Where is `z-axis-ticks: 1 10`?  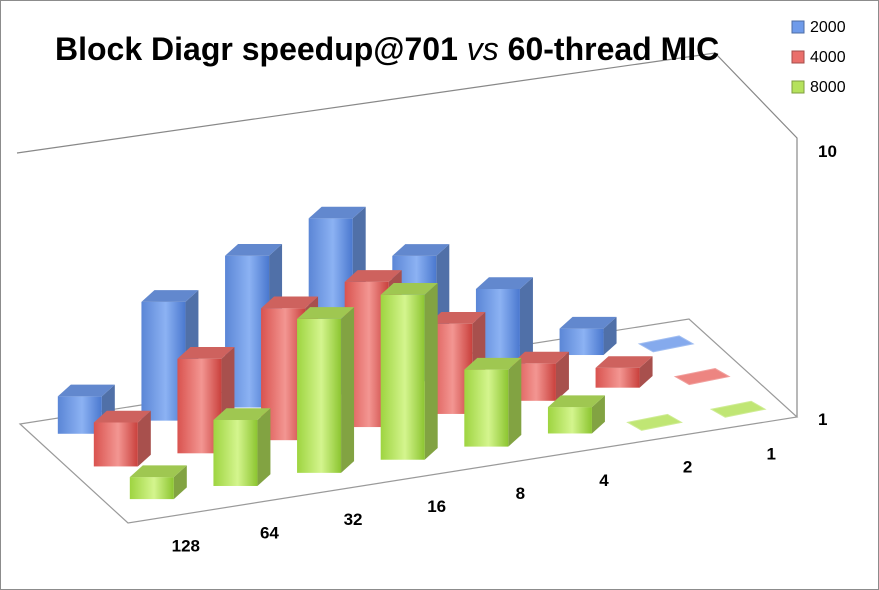 z-axis-ticks: 1 10 is located at coordinates (827, 285).